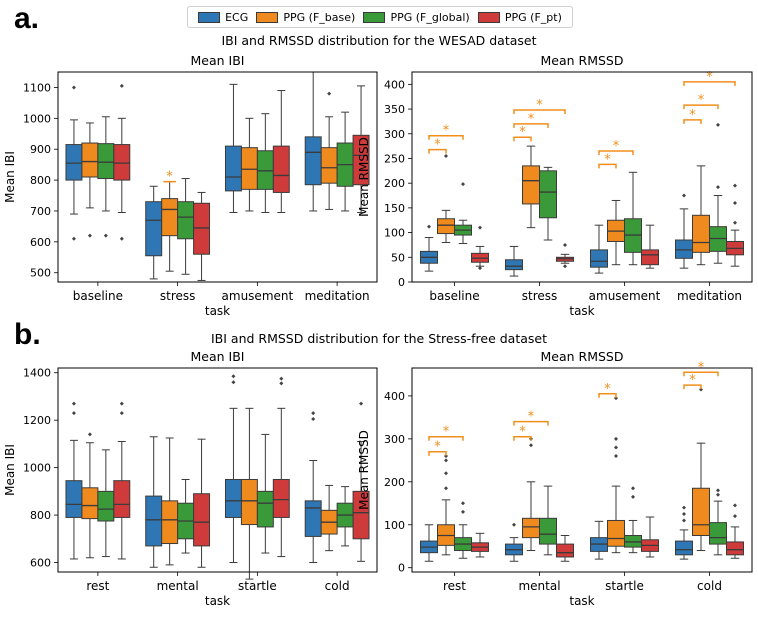 The image size is (758, 624). Describe the element at coordinates (692, 380) in the screenshot. I see `p4-sig-star-5: *` at that location.